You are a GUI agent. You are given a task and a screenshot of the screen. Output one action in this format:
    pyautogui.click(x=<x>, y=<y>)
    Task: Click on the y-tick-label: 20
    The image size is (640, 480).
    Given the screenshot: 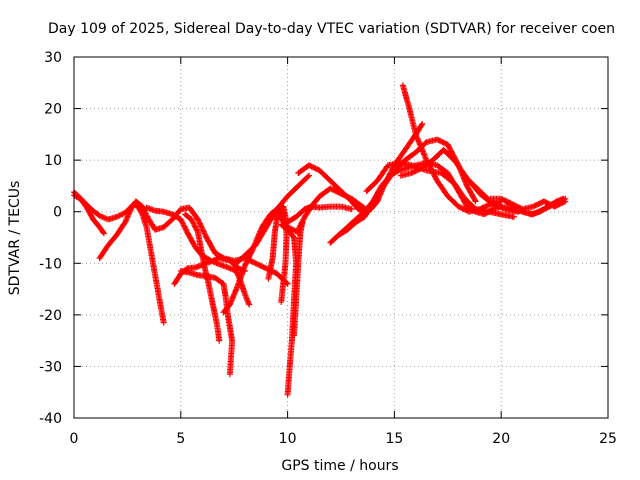 What is the action you would take?
    pyautogui.click(x=53, y=110)
    